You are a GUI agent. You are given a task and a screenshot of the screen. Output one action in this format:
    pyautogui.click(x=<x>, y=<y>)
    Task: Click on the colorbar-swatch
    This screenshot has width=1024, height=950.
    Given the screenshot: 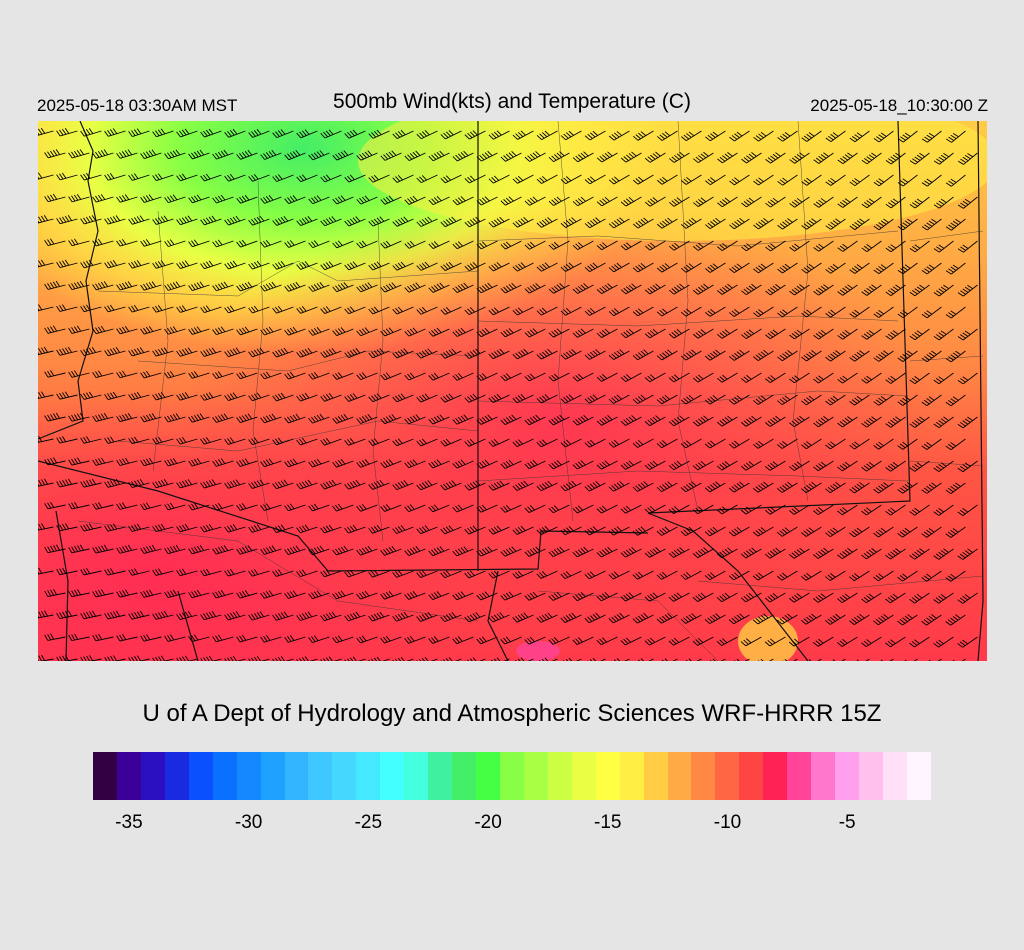 What is the action you would take?
    pyautogui.click(x=894, y=776)
    